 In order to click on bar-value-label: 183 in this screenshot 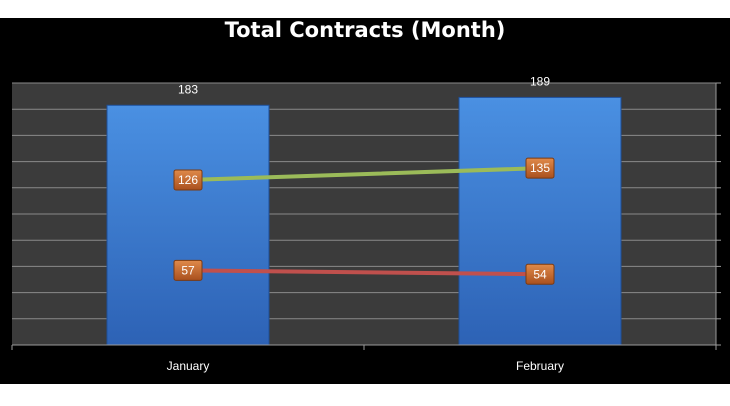, I will do `click(188, 89)`.